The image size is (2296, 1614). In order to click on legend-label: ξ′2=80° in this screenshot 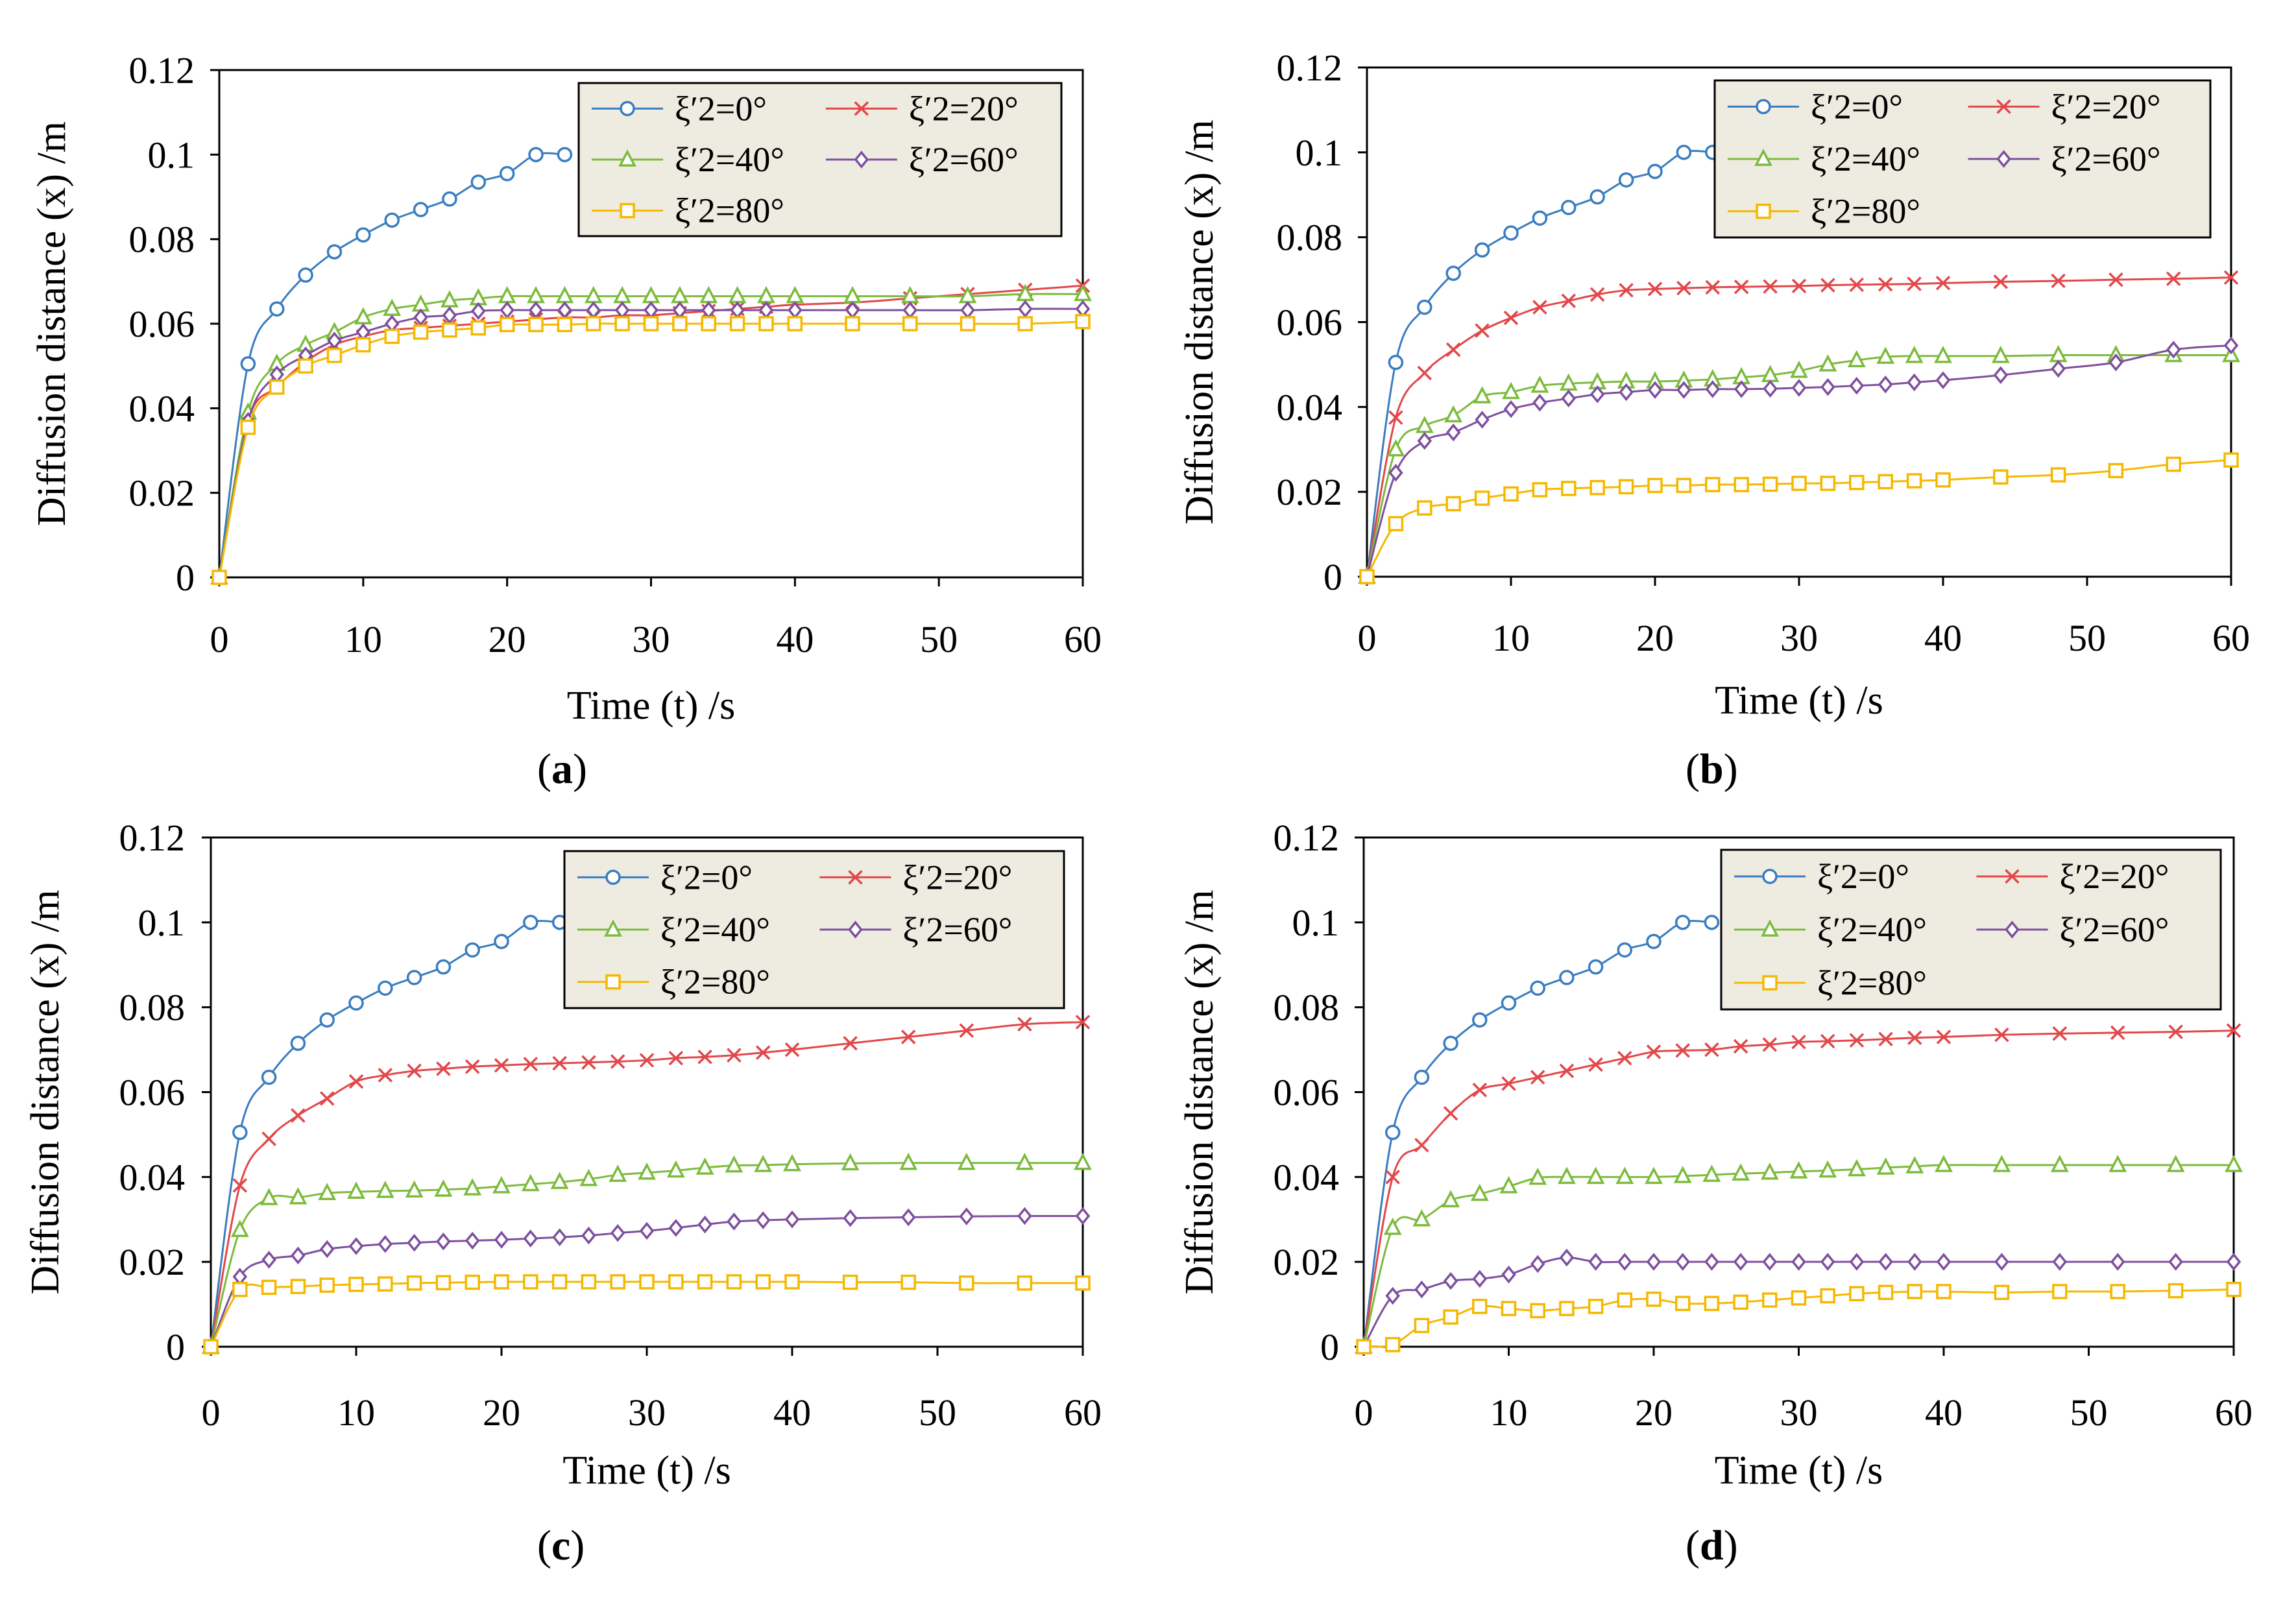, I will do `click(1865, 211)`.